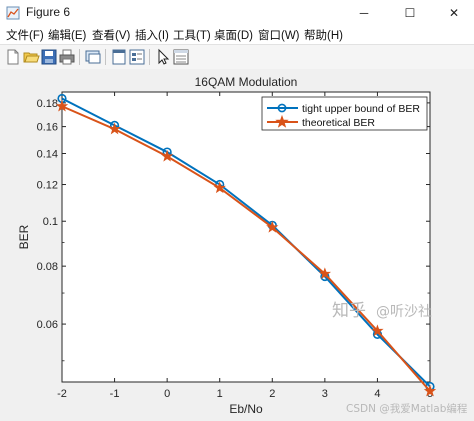 Image resolution: width=474 pixels, height=421 pixels. Describe the element at coordinates (349, 311) in the screenshot. I see `watermark-zhihu: 知乎` at that location.